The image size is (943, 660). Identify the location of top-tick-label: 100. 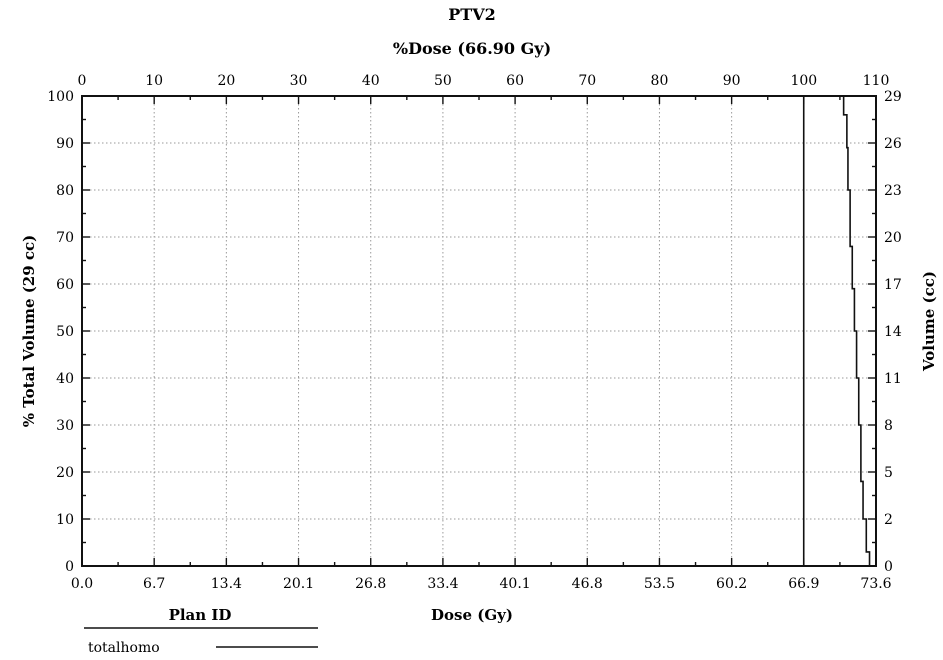
(803, 81).